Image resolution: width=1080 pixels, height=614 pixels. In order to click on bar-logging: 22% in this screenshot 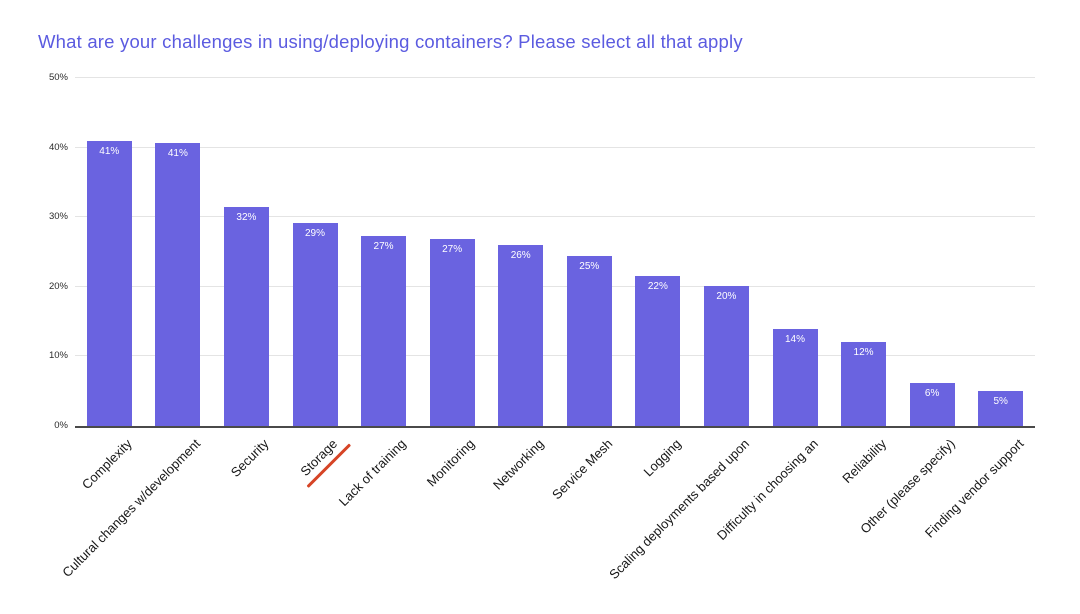, I will do `click(658, 351)`.